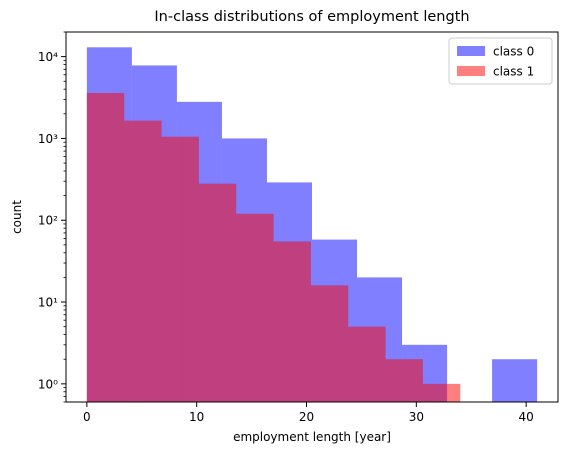 Image resolution: width=570 pixels, height=457 pixels. I want to click on y-tick-label: 10⁴, so click(48, 57).